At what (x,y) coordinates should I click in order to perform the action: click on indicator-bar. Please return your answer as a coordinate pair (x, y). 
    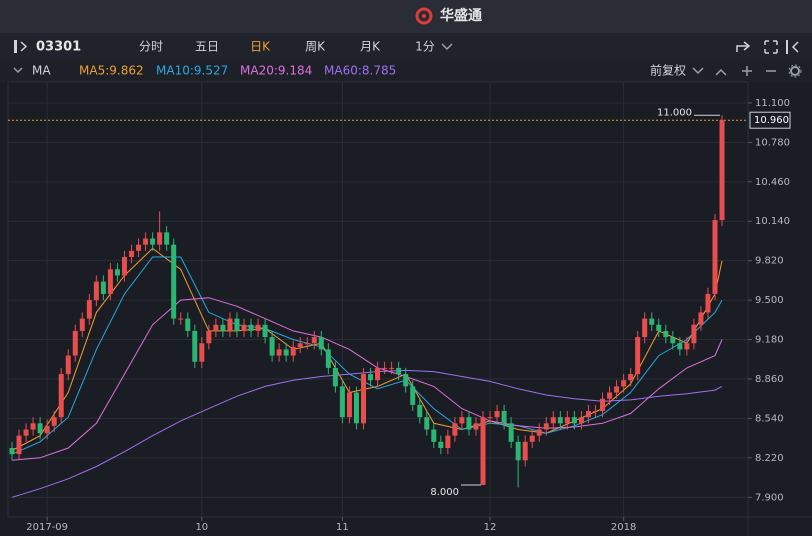
    Looking at the image, I should click on (406, 71).